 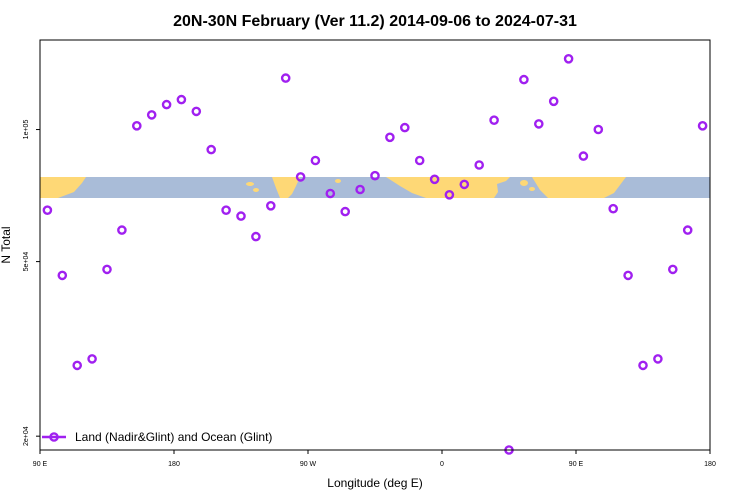 I want to click on y-tick-label: 1e+05, so click(x=26, y=130).